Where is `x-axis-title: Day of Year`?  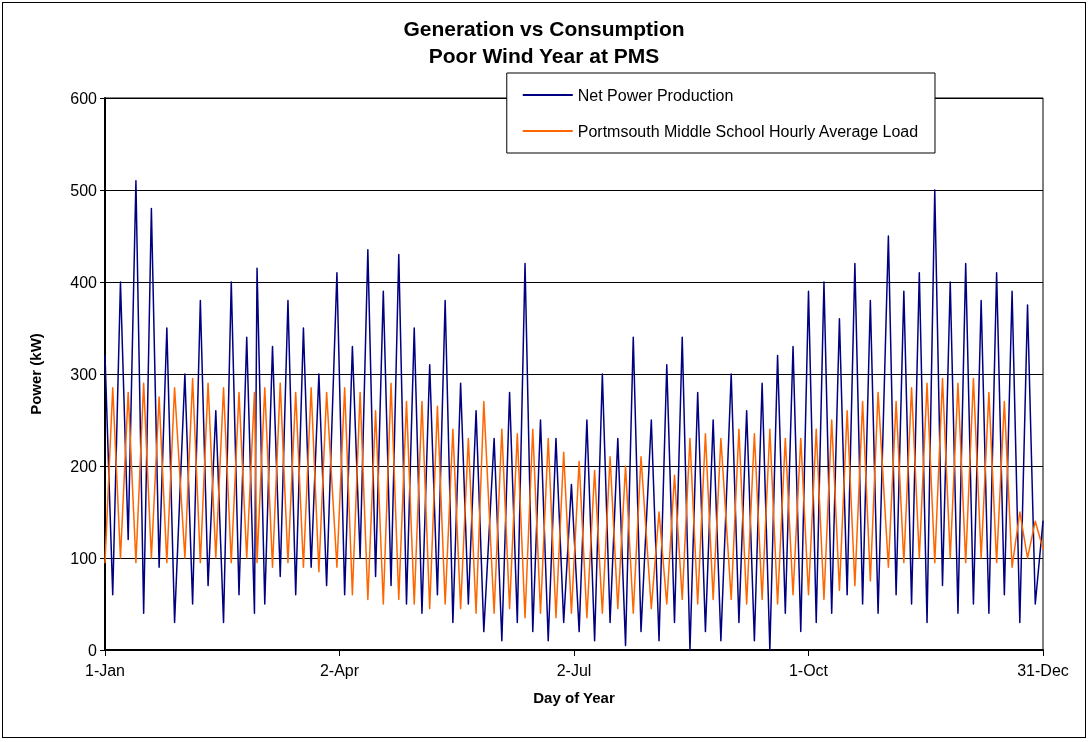 x-axis-title: Day of Year is located at coordinates (574, 697).